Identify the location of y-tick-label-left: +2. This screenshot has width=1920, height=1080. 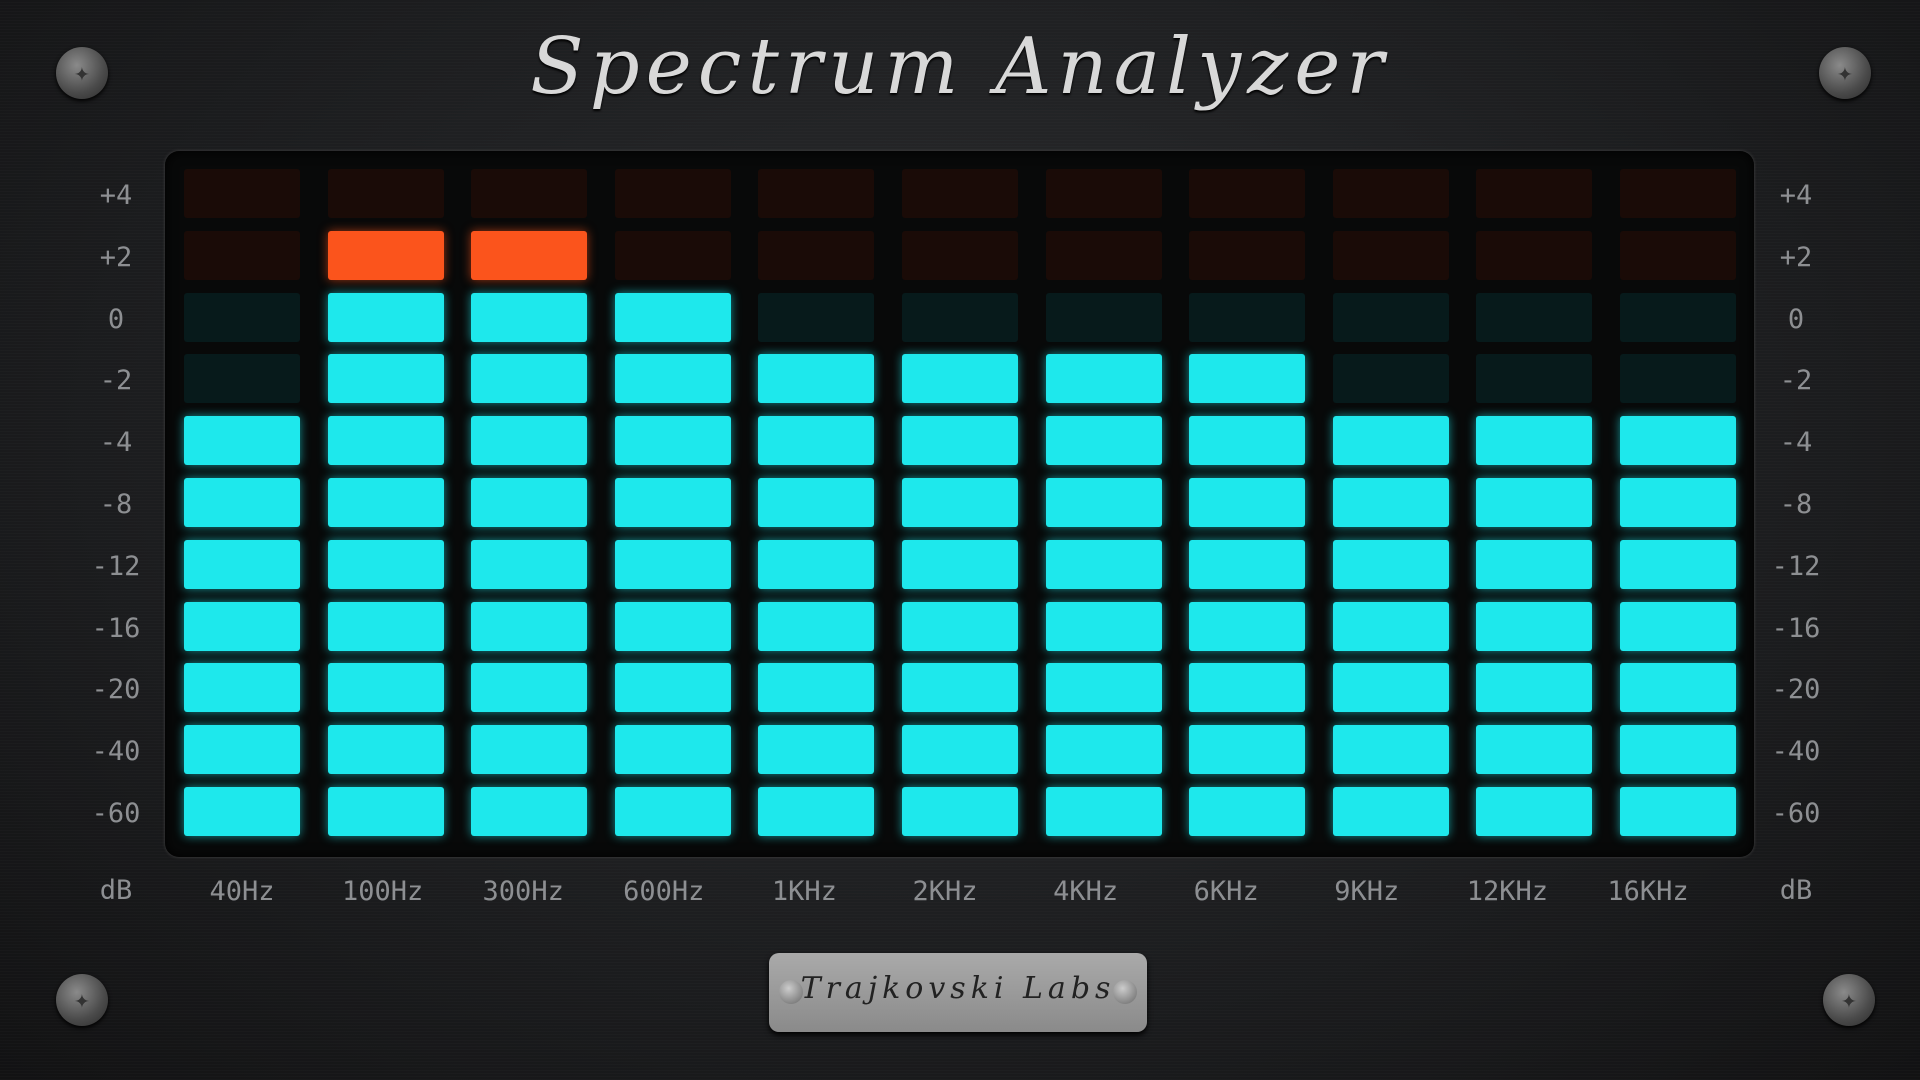
(116, 257).